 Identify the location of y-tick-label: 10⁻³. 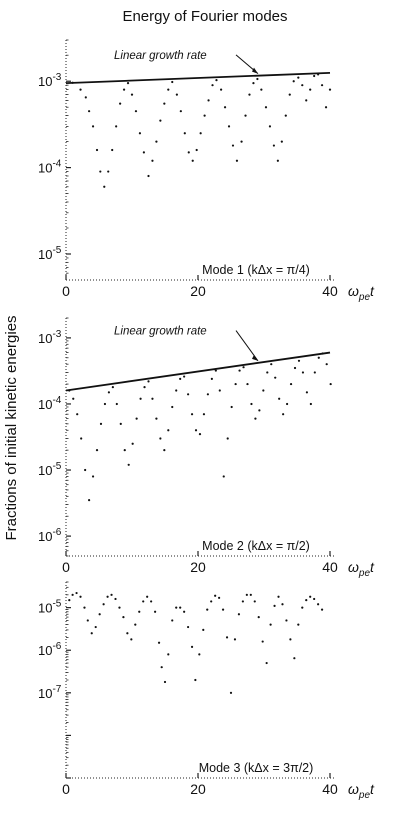
(50, 80).